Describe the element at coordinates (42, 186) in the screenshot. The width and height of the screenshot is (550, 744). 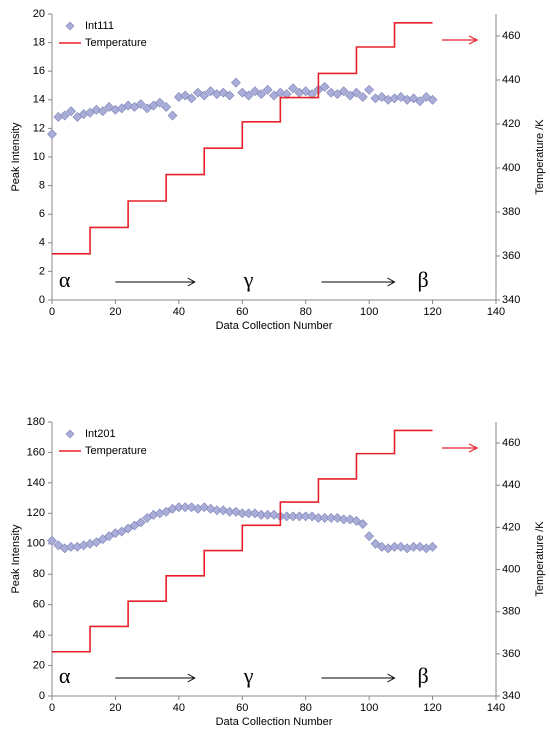
I see `y-tick-label: 8` at that location.